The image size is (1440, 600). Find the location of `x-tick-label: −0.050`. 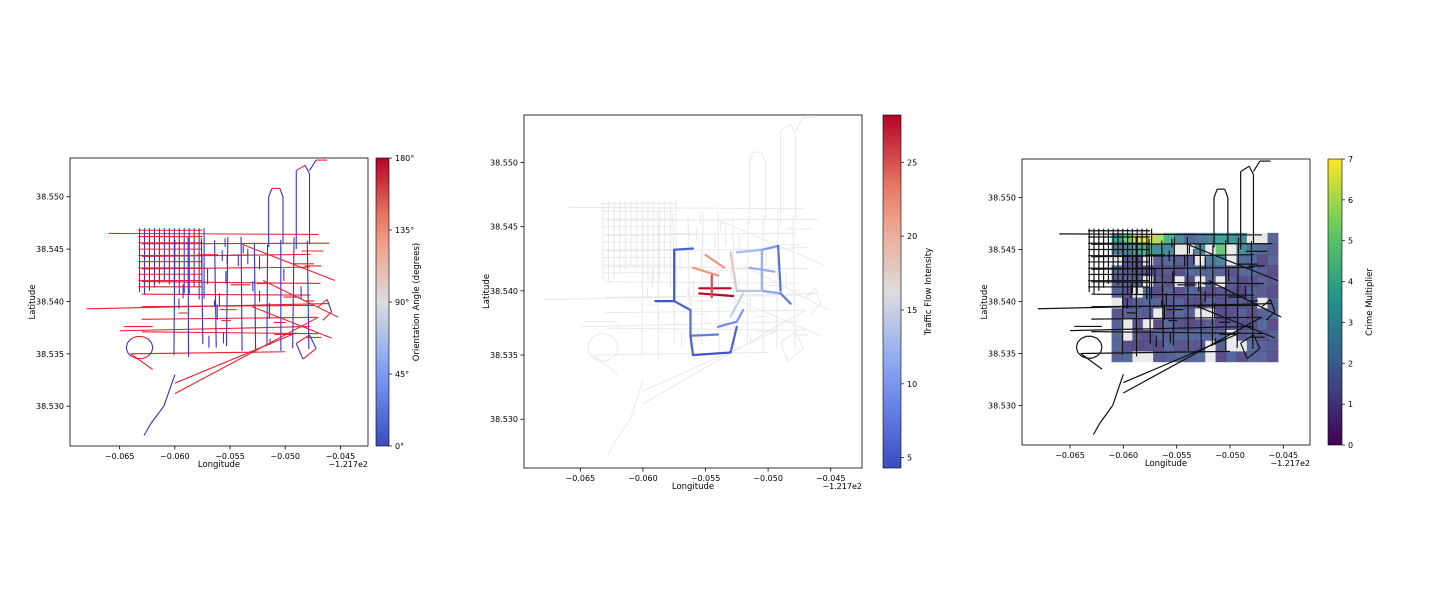

x-tick-label: −0.050 is located at coordinates (768, 478).